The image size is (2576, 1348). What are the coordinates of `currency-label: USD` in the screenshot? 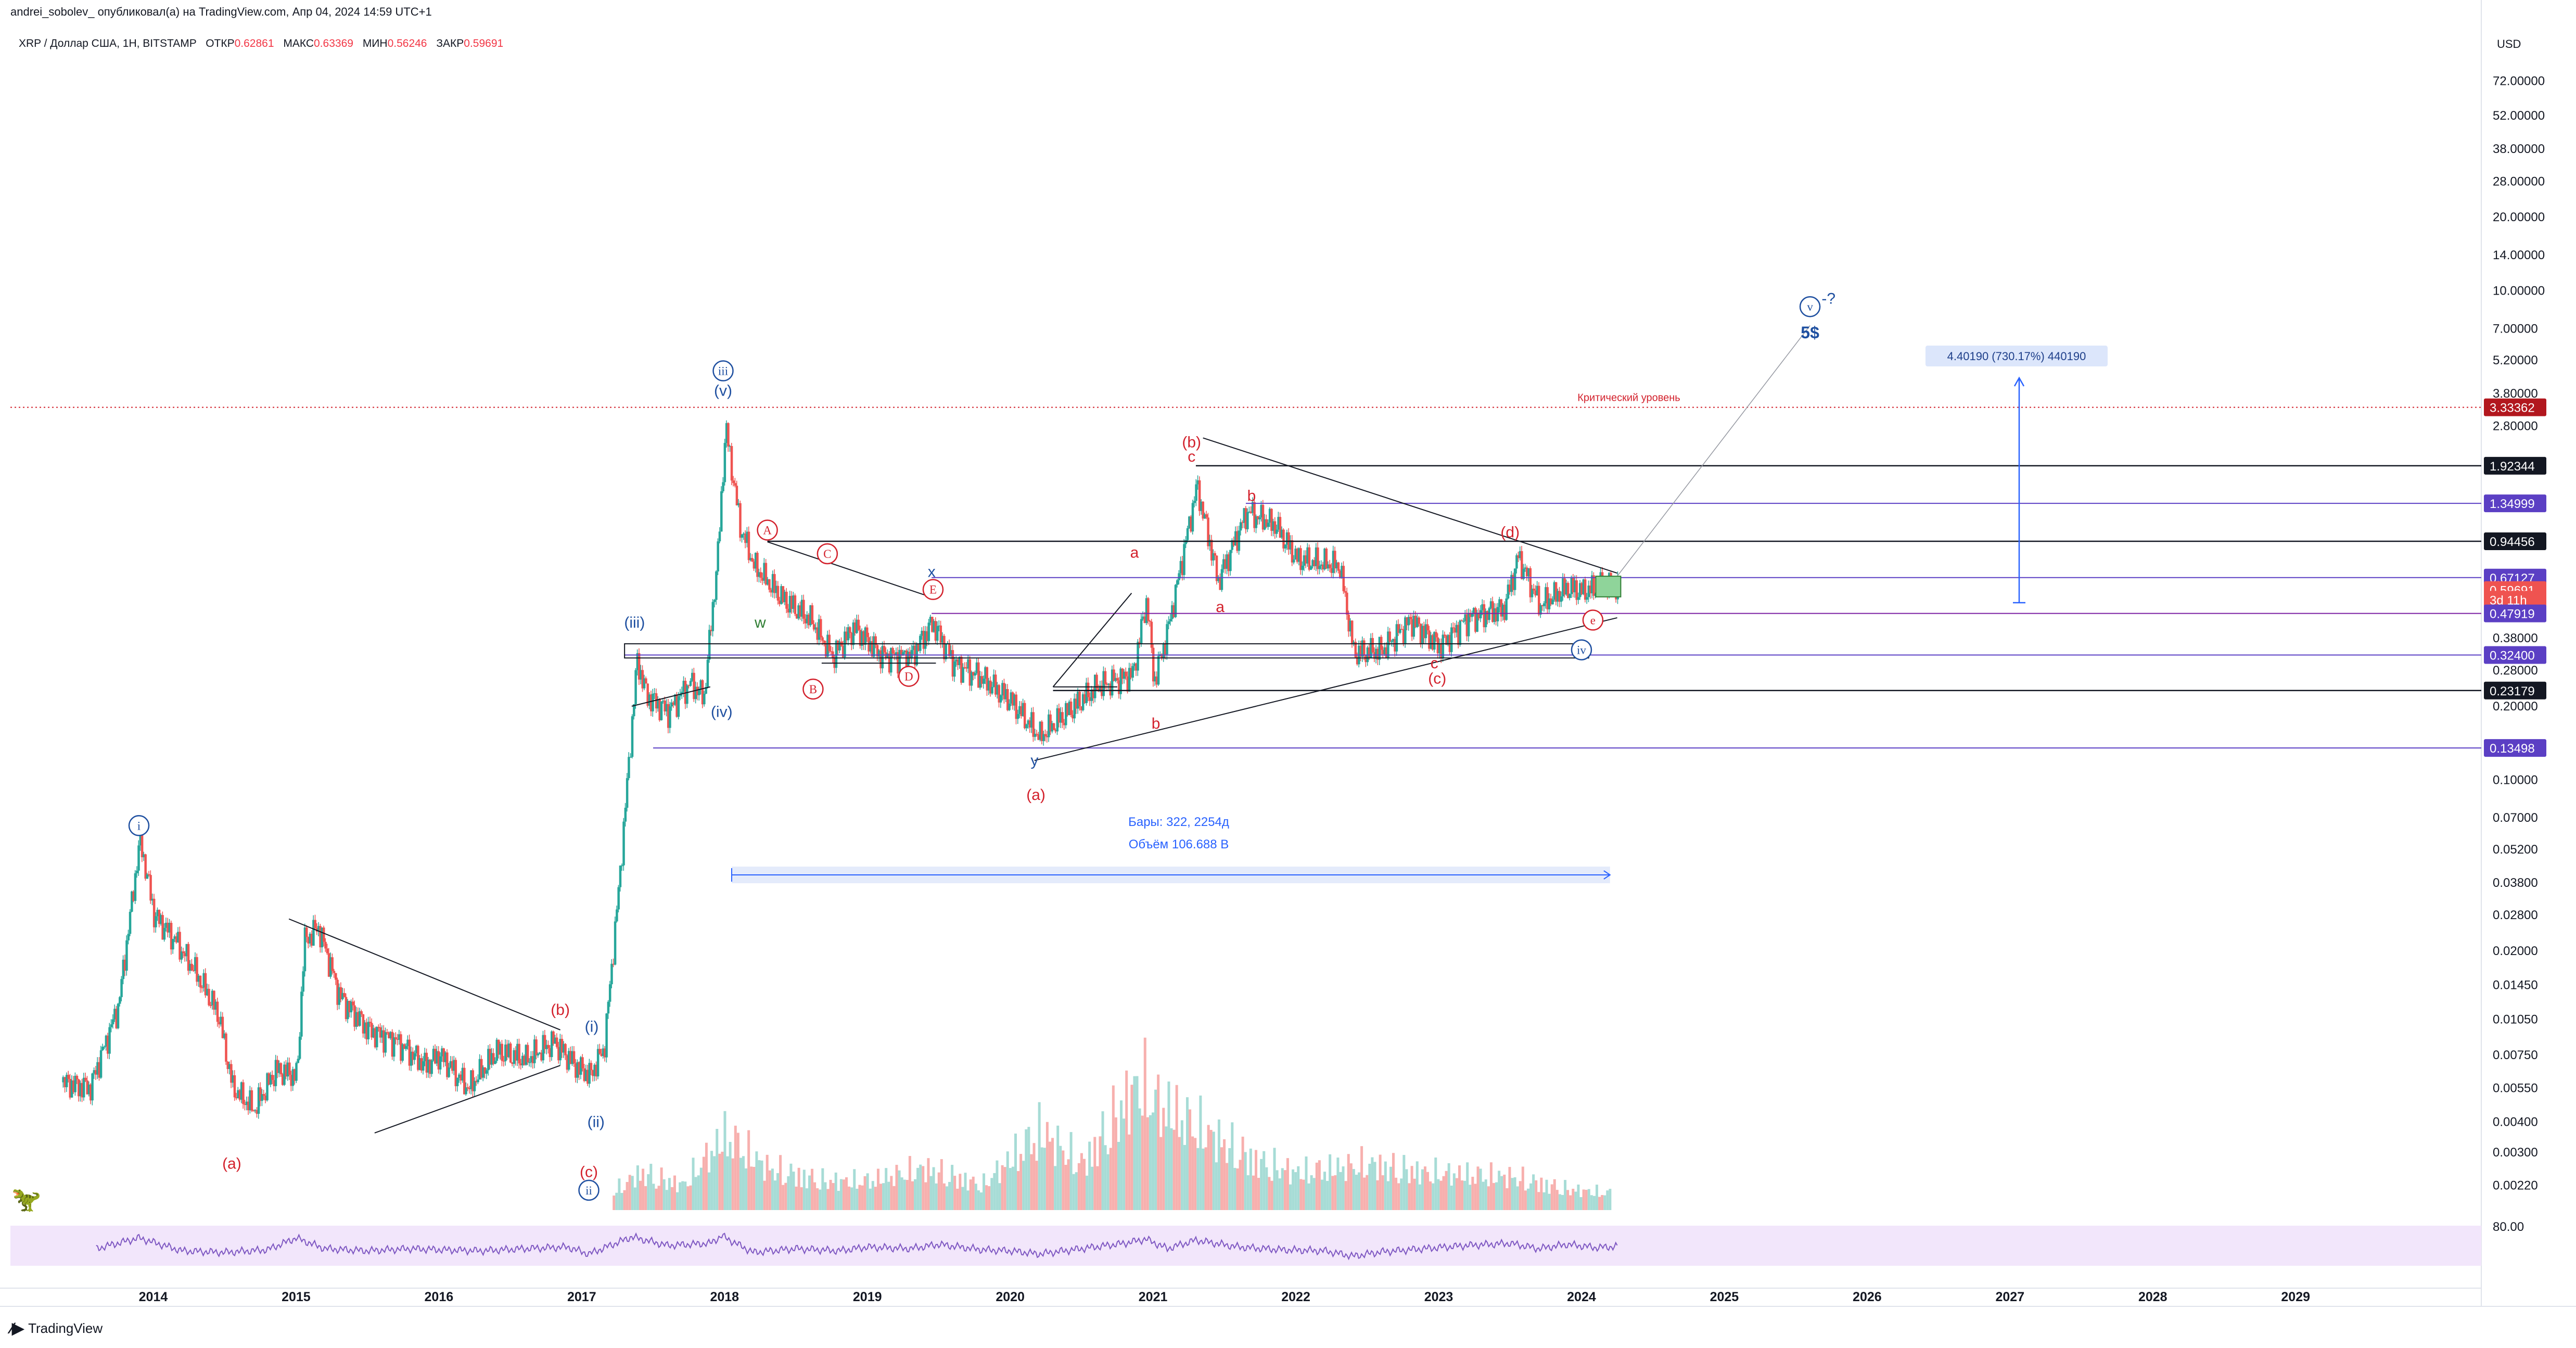 It's located at (2509, 43).